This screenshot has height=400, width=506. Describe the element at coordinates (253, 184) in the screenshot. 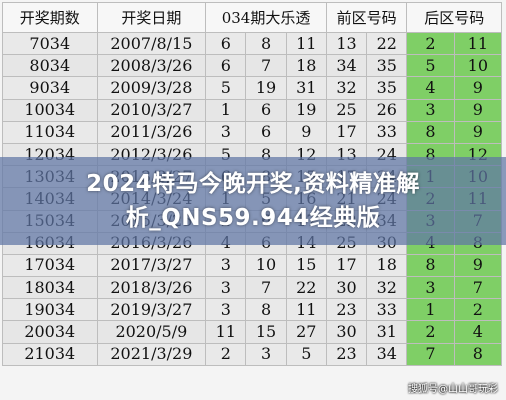

I see `banner-title-line-1: 2024特马今晚开奖,资料精准解` at that location.